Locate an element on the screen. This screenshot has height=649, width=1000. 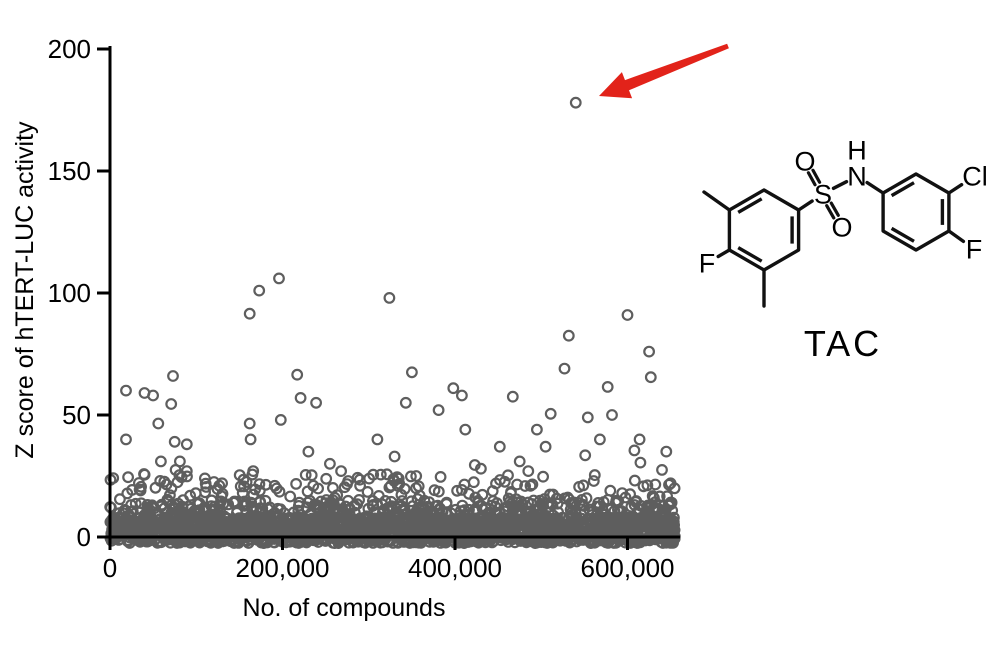
hit-compound-point is located at coordinates (575, 102).